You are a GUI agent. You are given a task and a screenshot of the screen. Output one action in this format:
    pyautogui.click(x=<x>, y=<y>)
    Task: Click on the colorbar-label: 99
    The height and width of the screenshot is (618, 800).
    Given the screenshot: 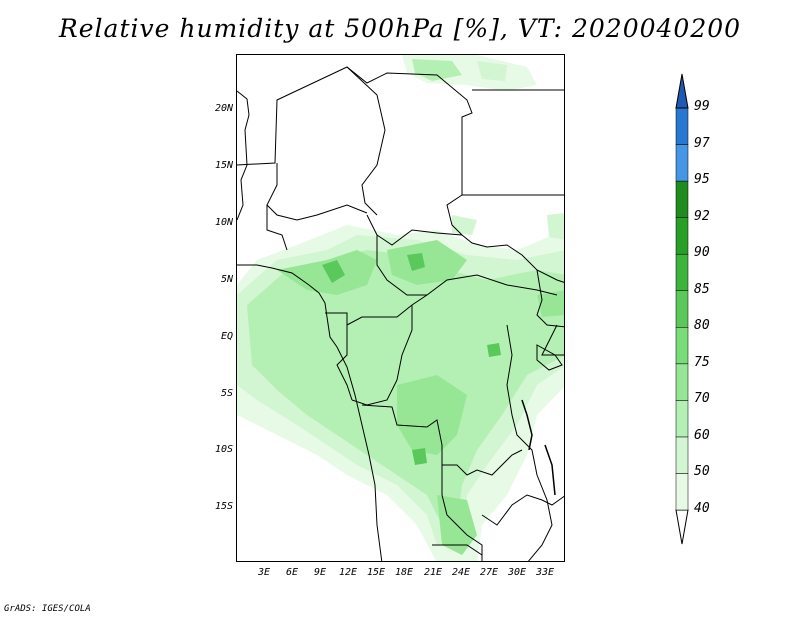 What is the action you would take?
    pyautogui.click(x=702, y=106)
    